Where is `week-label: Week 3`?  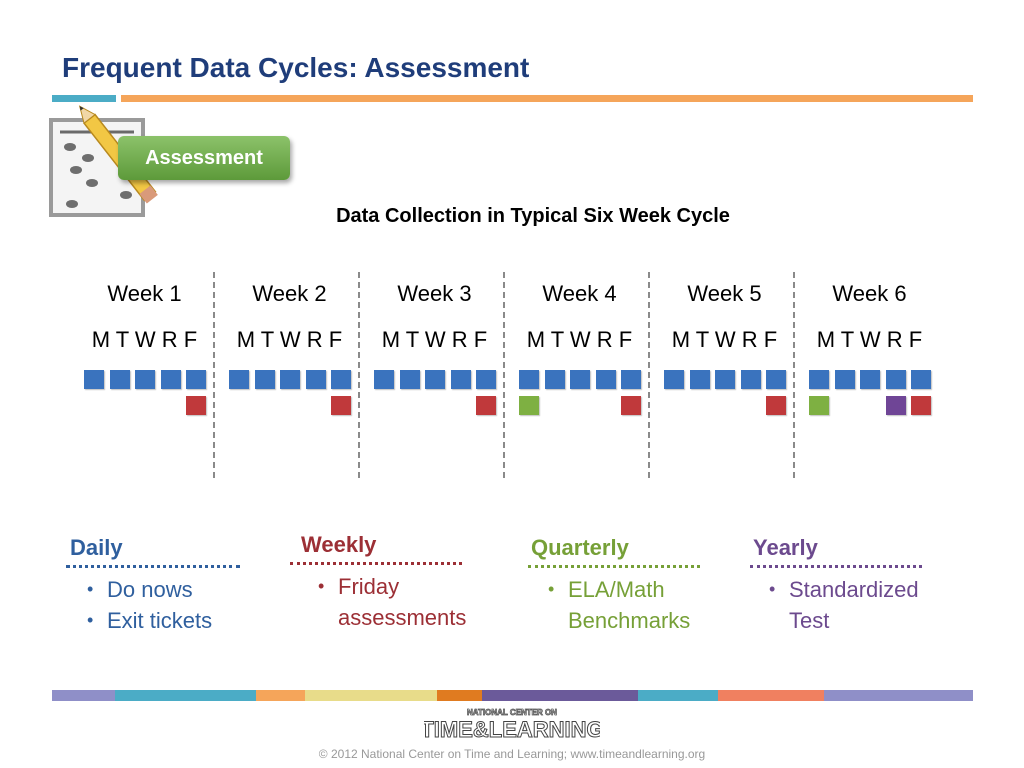 week-label: Week 3 is located at coordinates (434, 293).